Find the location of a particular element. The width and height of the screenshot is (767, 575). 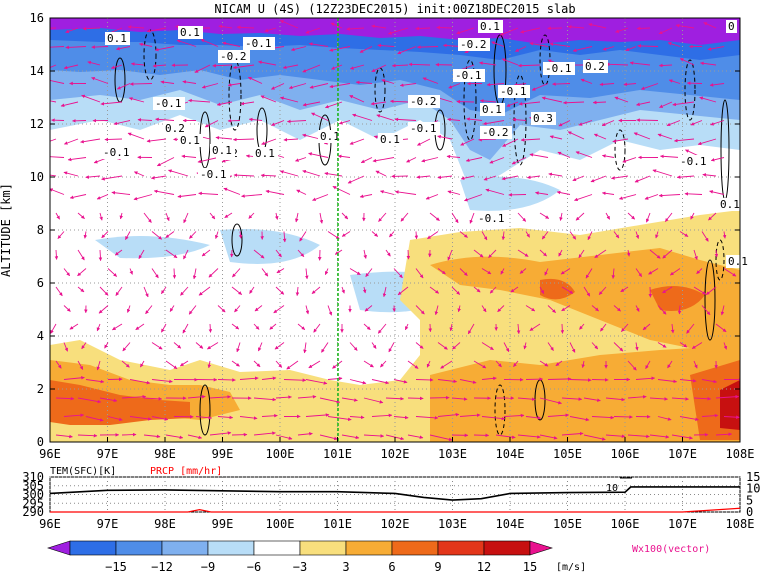

x-tick-label: 107E is located at coordinates (682, 454).